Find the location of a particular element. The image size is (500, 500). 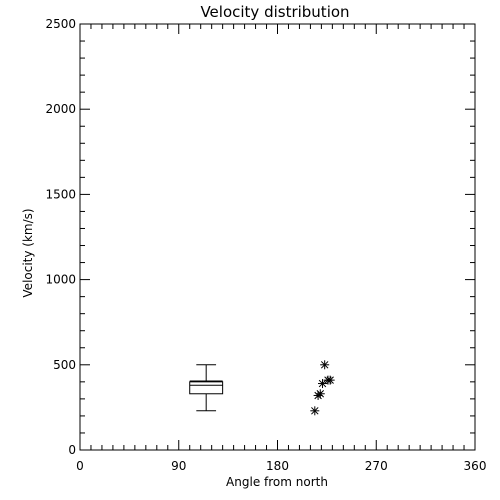

x-axis-label: Angle from north is located at coordinates (277, 482).